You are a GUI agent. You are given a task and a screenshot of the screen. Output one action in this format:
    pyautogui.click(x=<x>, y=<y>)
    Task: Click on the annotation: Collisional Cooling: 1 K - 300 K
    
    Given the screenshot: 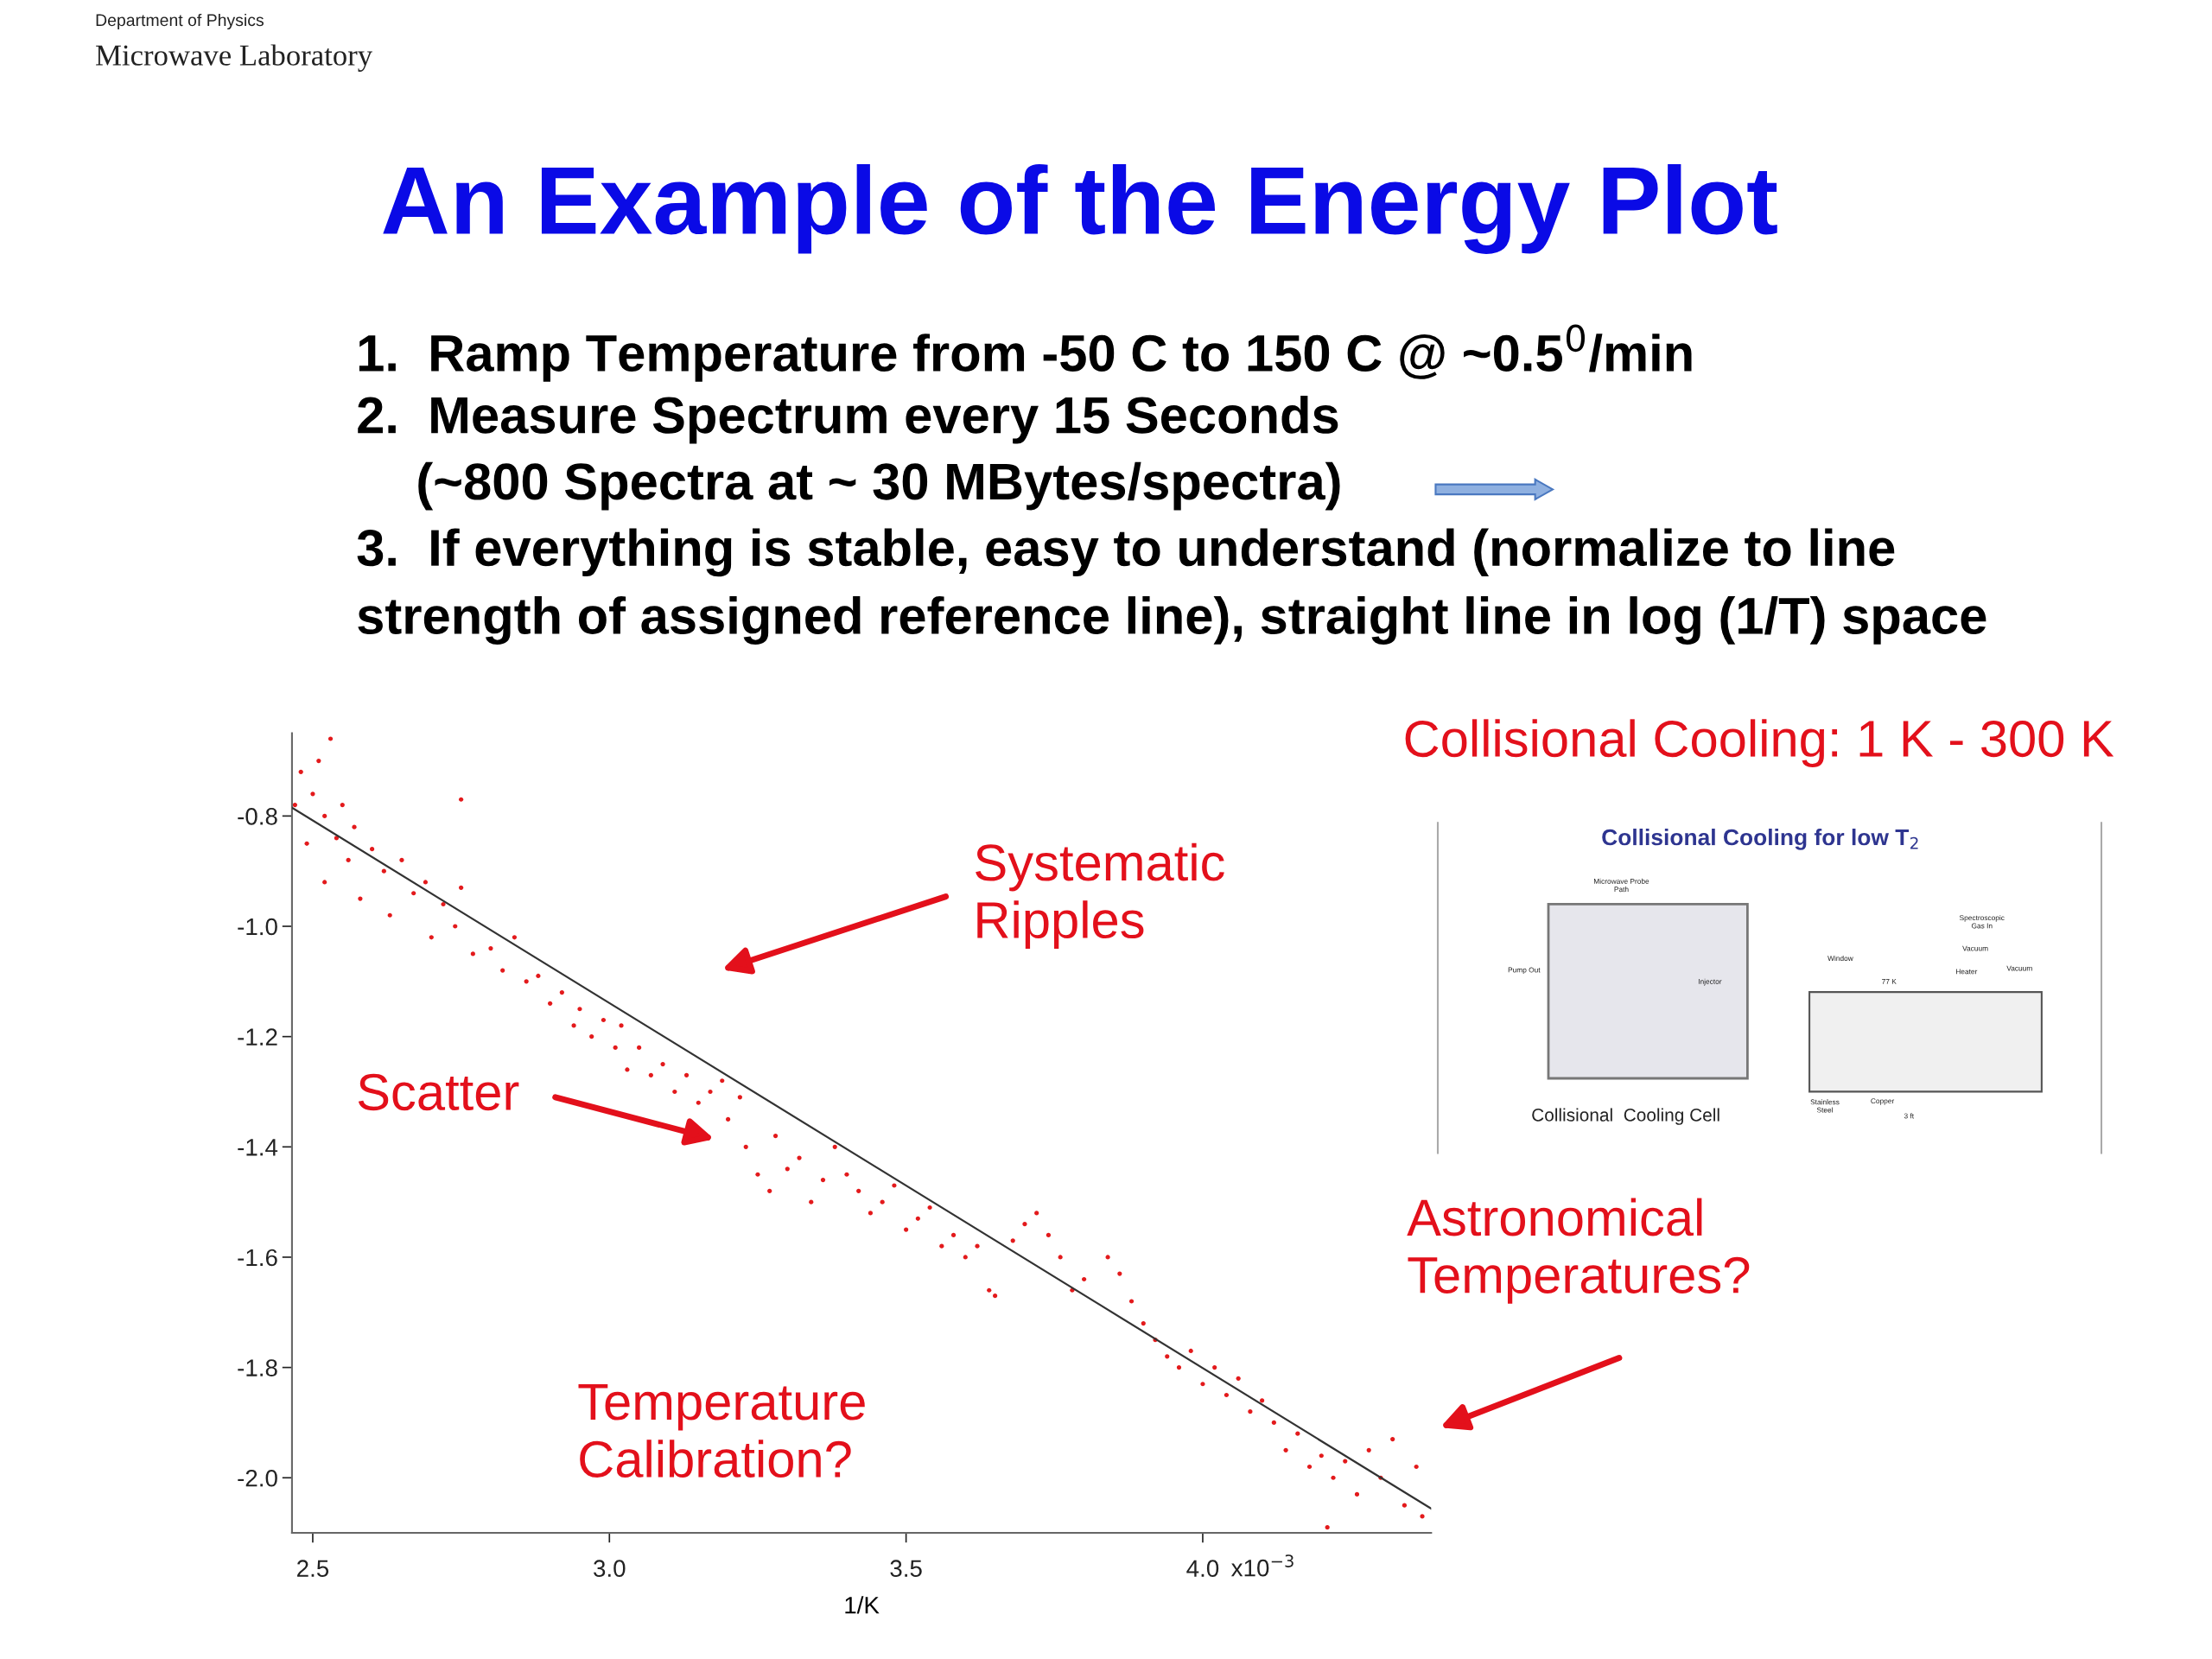 What is the action you would take?
    pyautogui.click(x=1759, y=743)
    